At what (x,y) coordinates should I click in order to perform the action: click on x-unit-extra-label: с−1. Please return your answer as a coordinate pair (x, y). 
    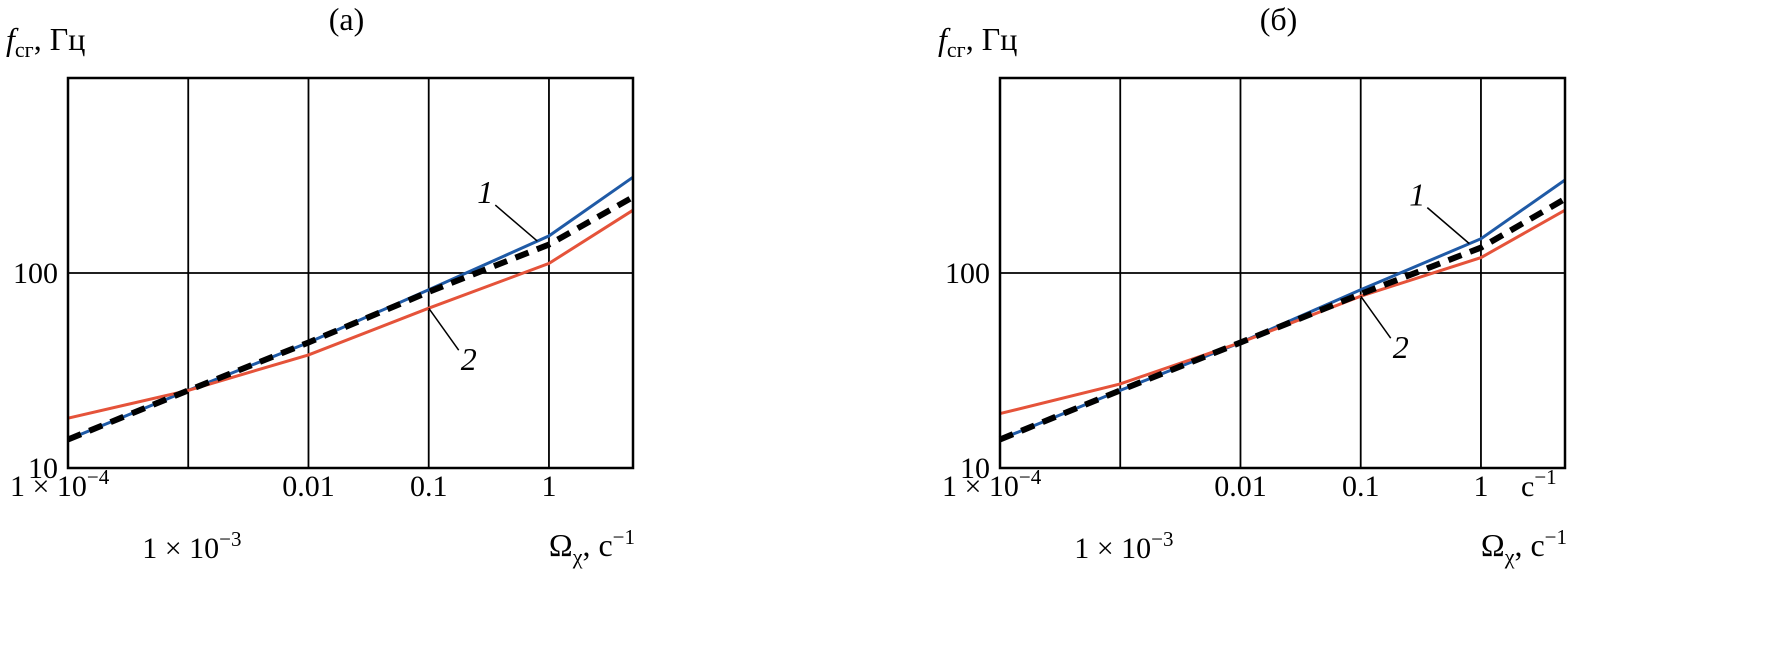
    Looking at the image, I should click on (1539, 484).